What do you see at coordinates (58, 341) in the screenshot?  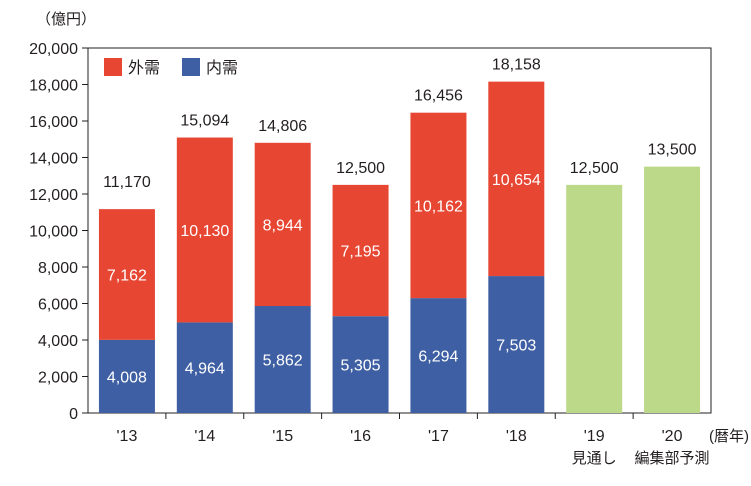 I see `y-tick-label: 4,000` at bounding box center [58, 341].